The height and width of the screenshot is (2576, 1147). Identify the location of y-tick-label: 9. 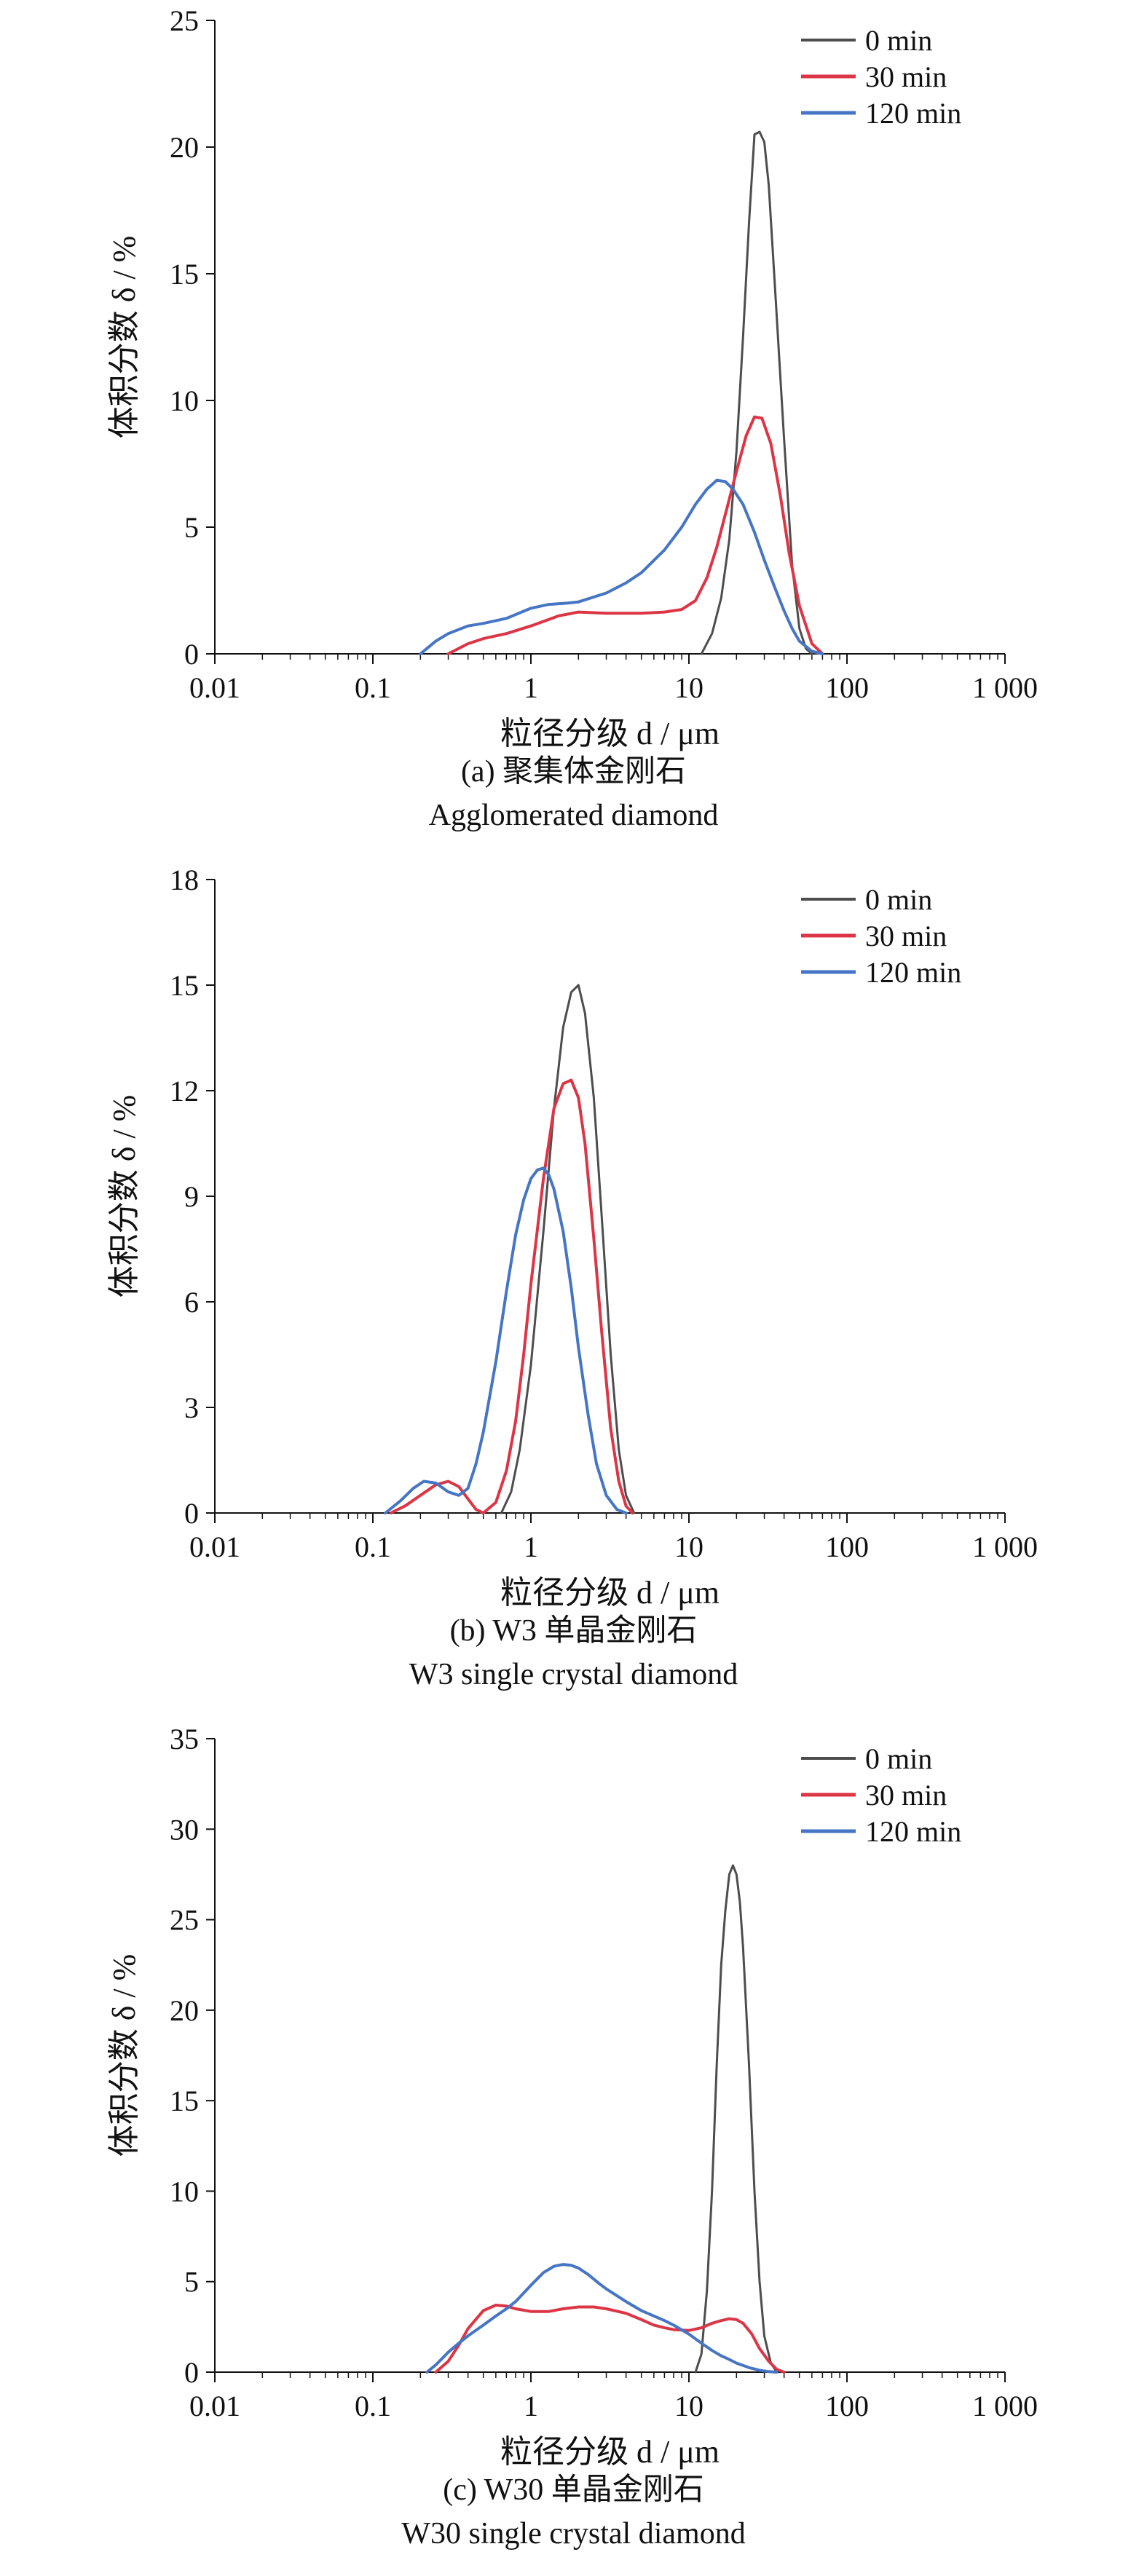
(191, 1196).